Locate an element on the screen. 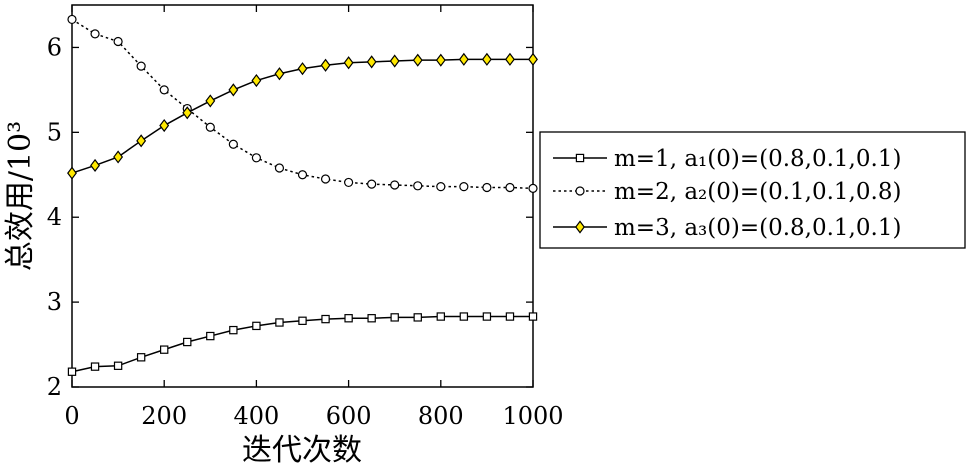 This screenshot has height=467, width=971. legend-label-1: m=1, a₁(0)=(0.8,0.1,0.1) is located at coordinates (757, 159).